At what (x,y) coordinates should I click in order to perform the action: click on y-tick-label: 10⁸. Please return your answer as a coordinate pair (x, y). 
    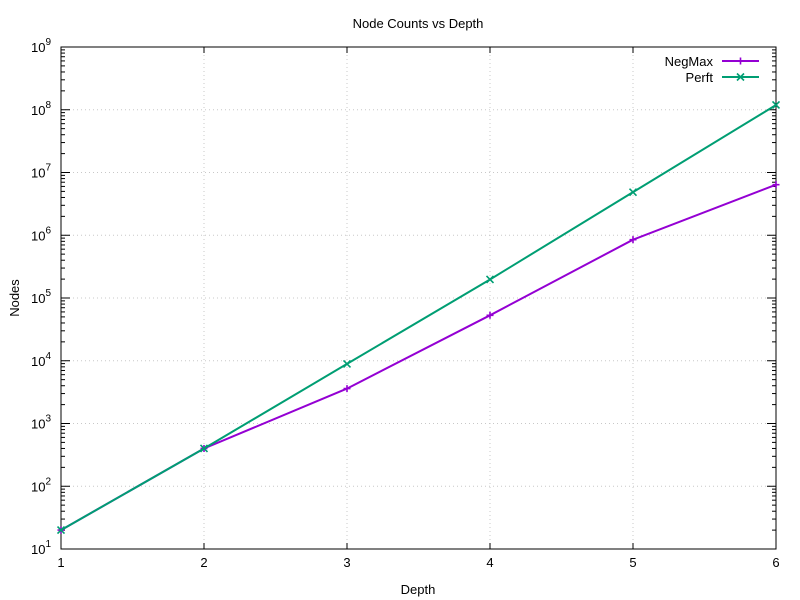
    Looking at the image, I should click on (41, 109).